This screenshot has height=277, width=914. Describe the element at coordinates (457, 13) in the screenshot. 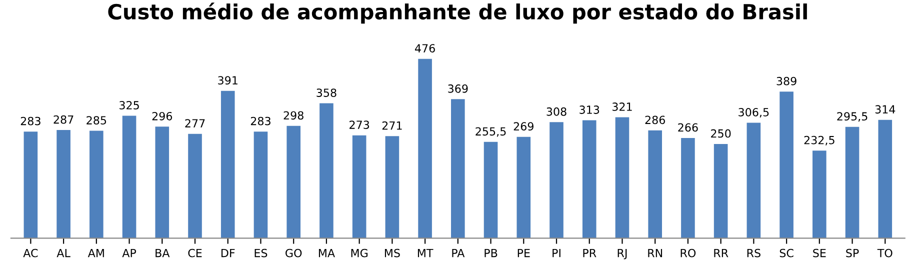

I see `chart-title: Custo médio de acompanhante de luxo por estado do Brasil` at that location.